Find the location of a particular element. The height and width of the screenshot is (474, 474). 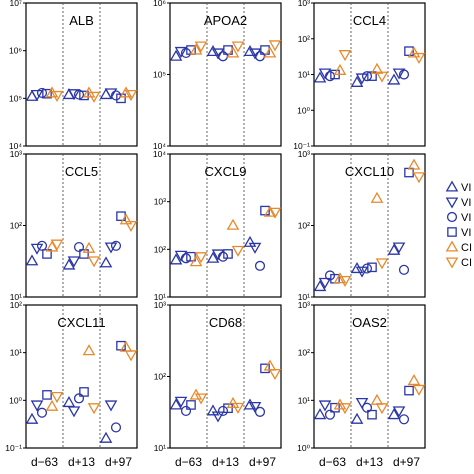

panel-title: CD68 is located at coordinates (225, 322).